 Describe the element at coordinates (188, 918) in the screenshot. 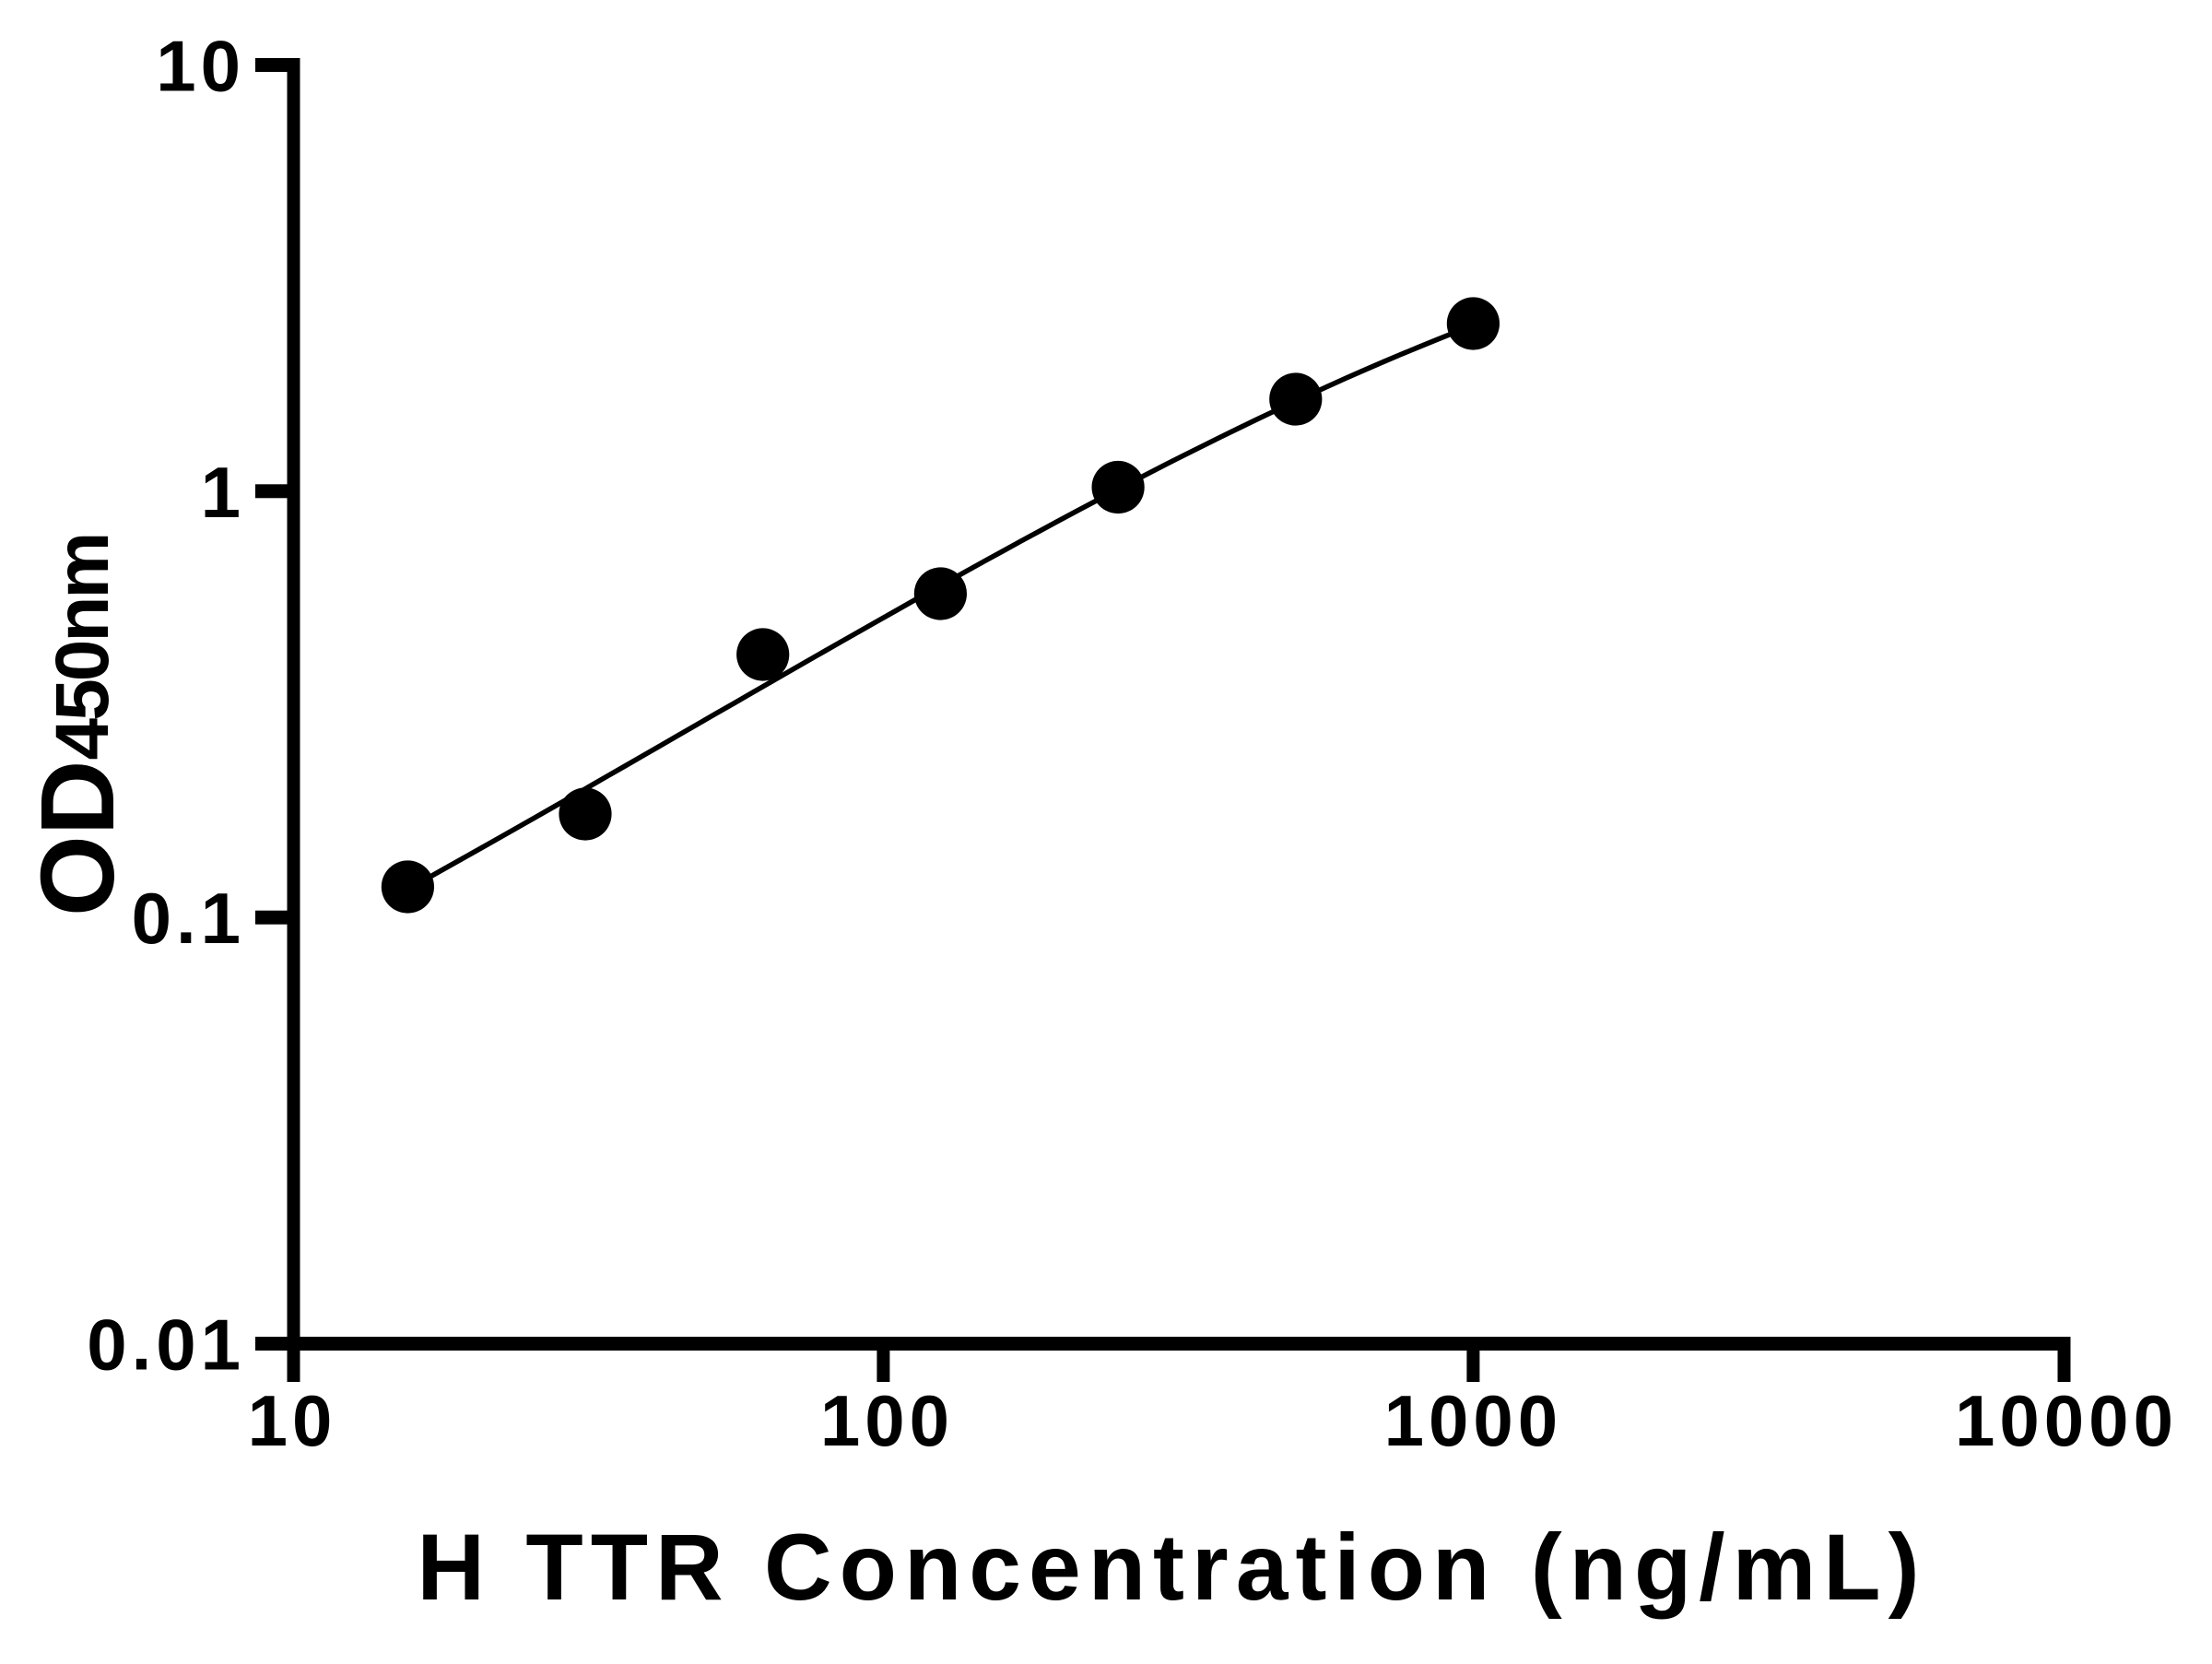

I see `svg-text: 0.1` at that location.